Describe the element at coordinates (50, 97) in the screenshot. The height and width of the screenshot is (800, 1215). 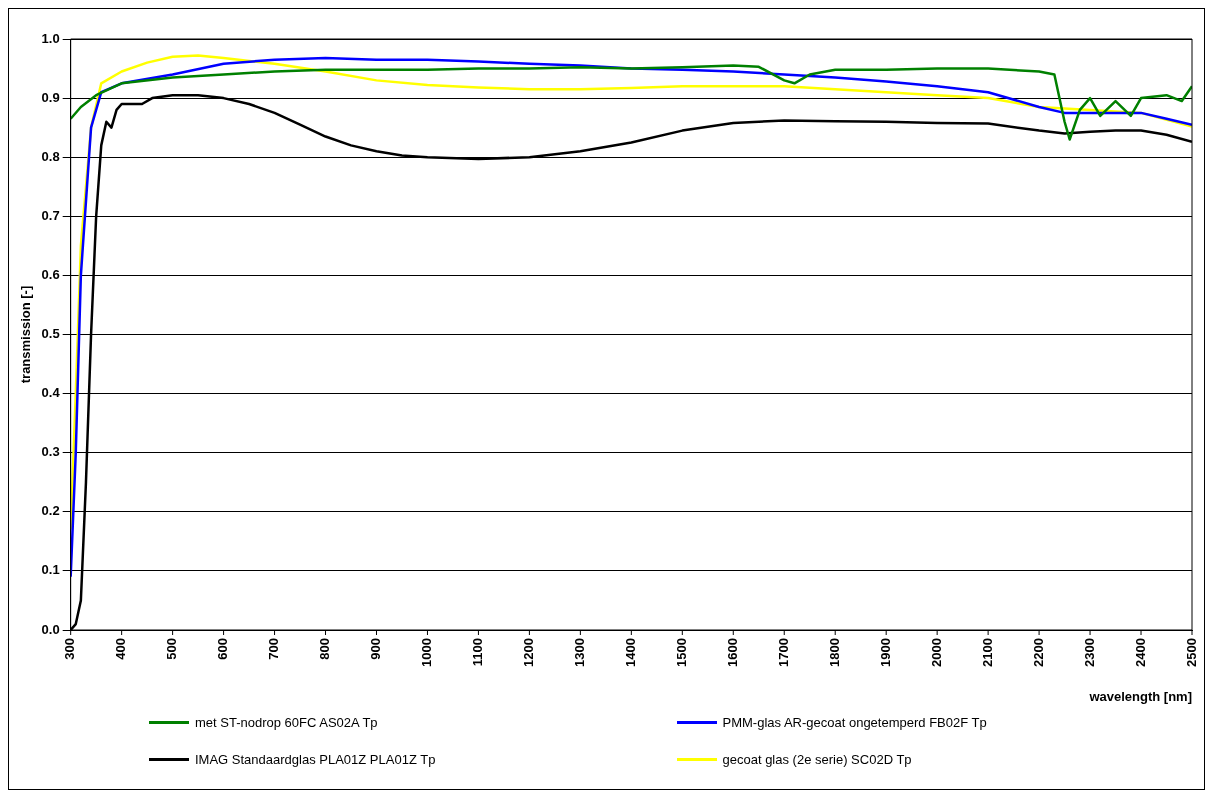
I see `y-tick-label: 0.9` at that location.